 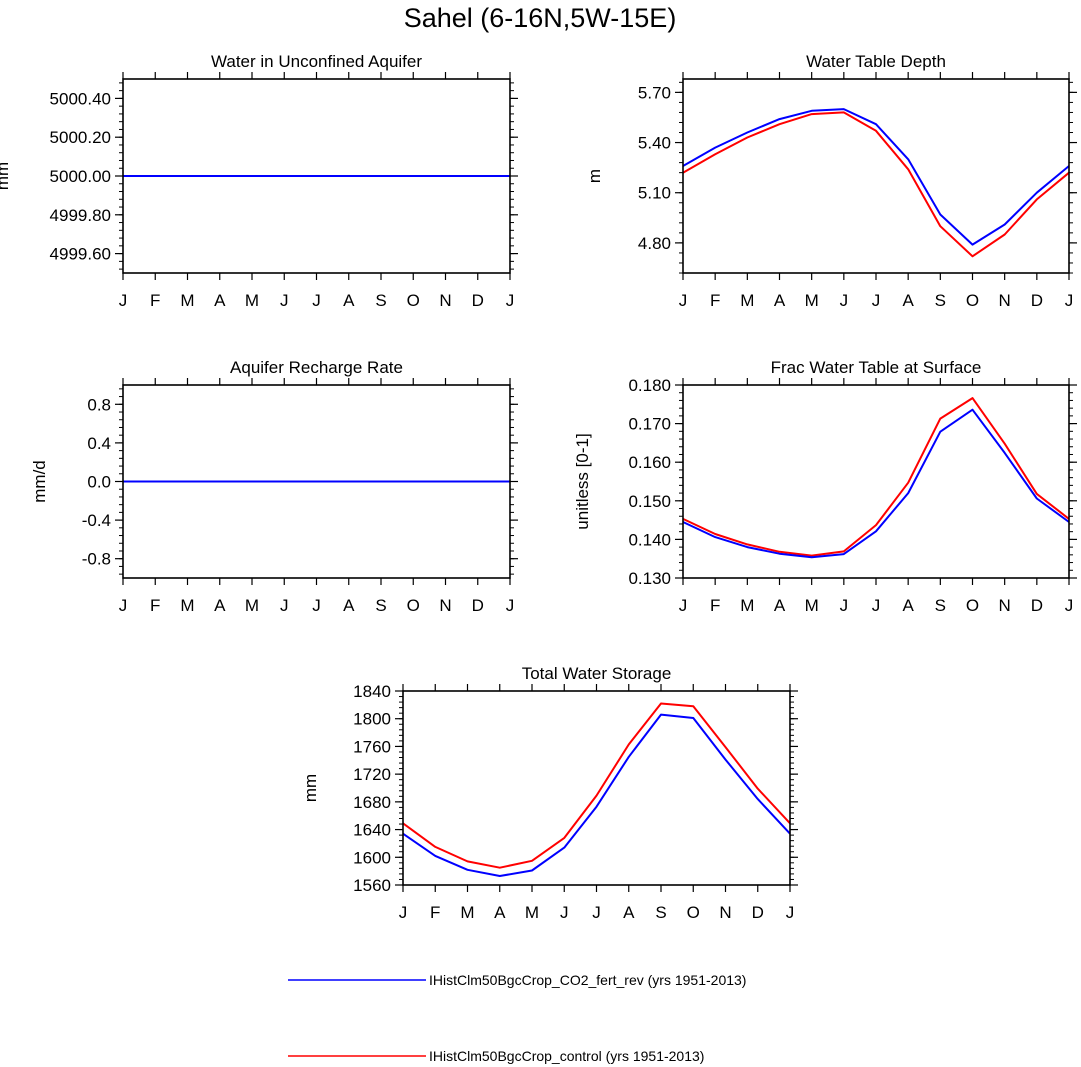 What do you see at coordinates (654, 193) in the screenshot?
I see `y-tick-label: 5.10` at bounding box center [654, 193].